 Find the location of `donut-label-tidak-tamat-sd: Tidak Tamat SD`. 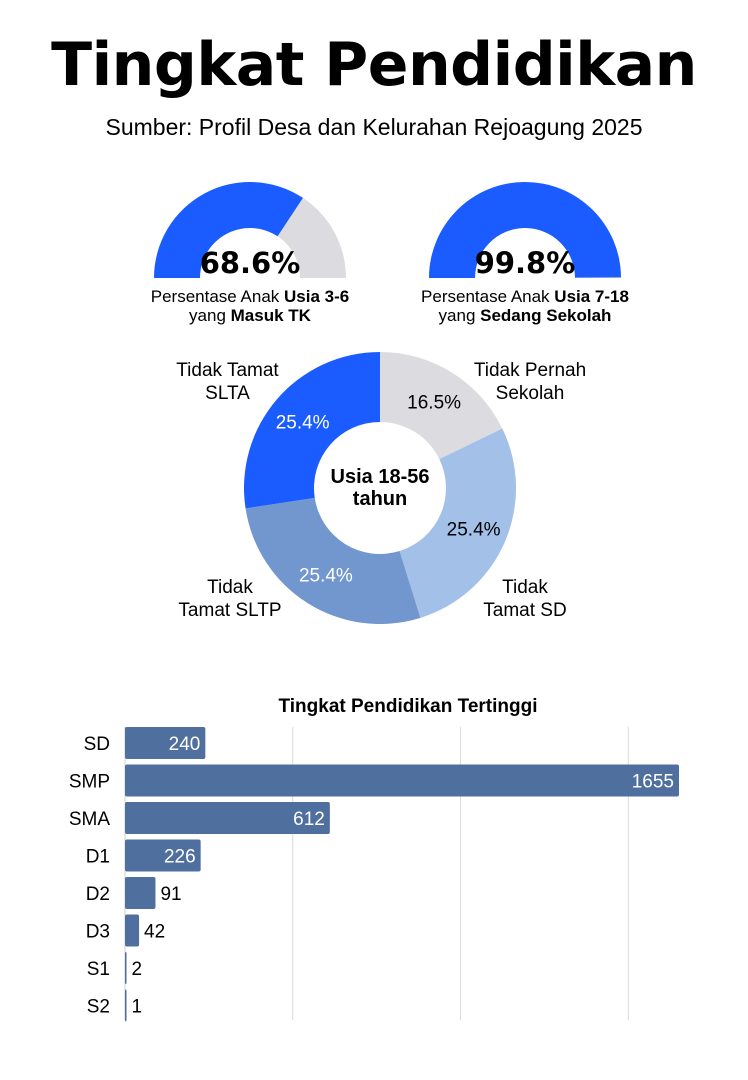

donut-label-tidak-tamat-sd: Tidak Tamat SD is located at coordinates (525, 599).